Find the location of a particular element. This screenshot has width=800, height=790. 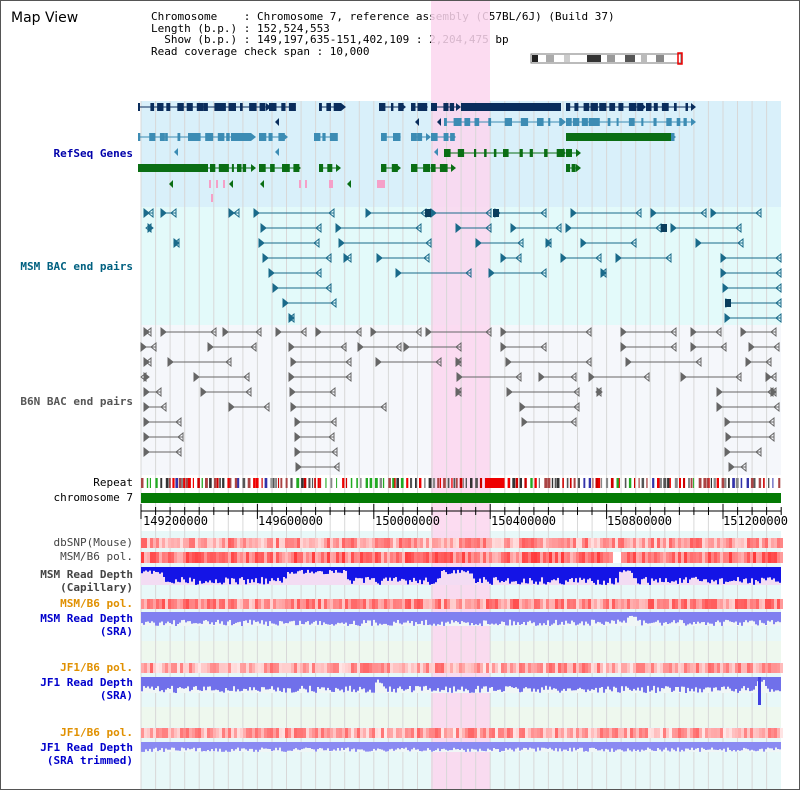

refseq-gene-track is located at coordinates (417, 152).